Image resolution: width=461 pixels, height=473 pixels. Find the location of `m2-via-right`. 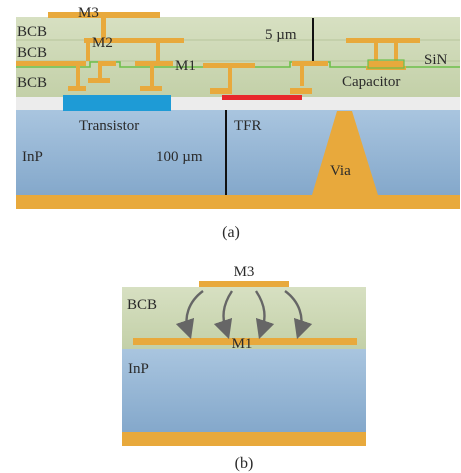

m2-via-right is located at coordinates (158, 52).